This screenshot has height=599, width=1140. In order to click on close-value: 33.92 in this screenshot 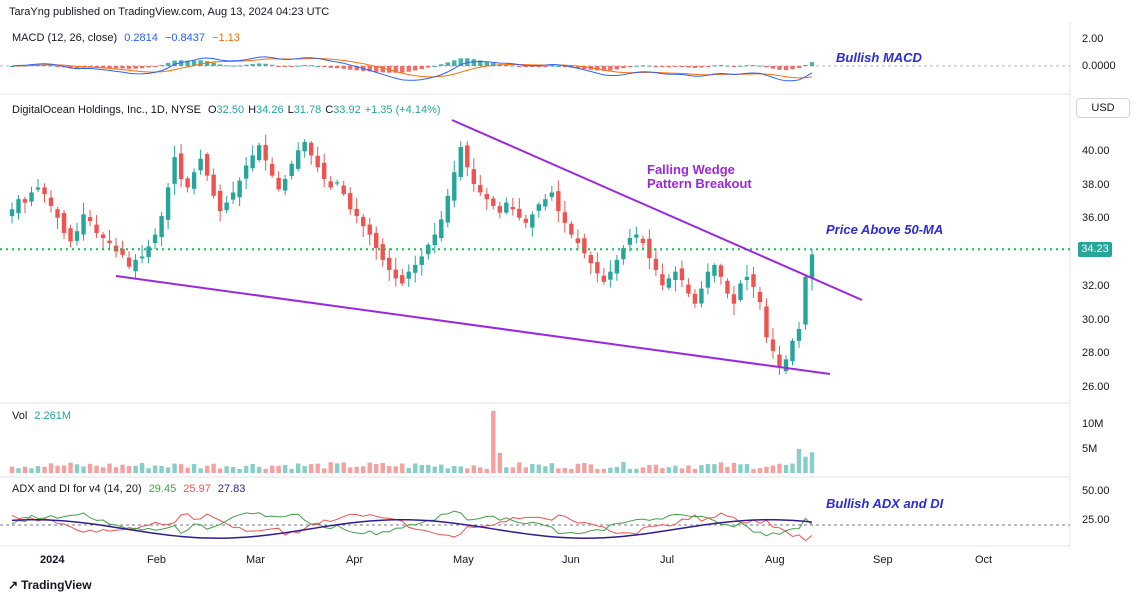, I will do `click(347, 110)`.